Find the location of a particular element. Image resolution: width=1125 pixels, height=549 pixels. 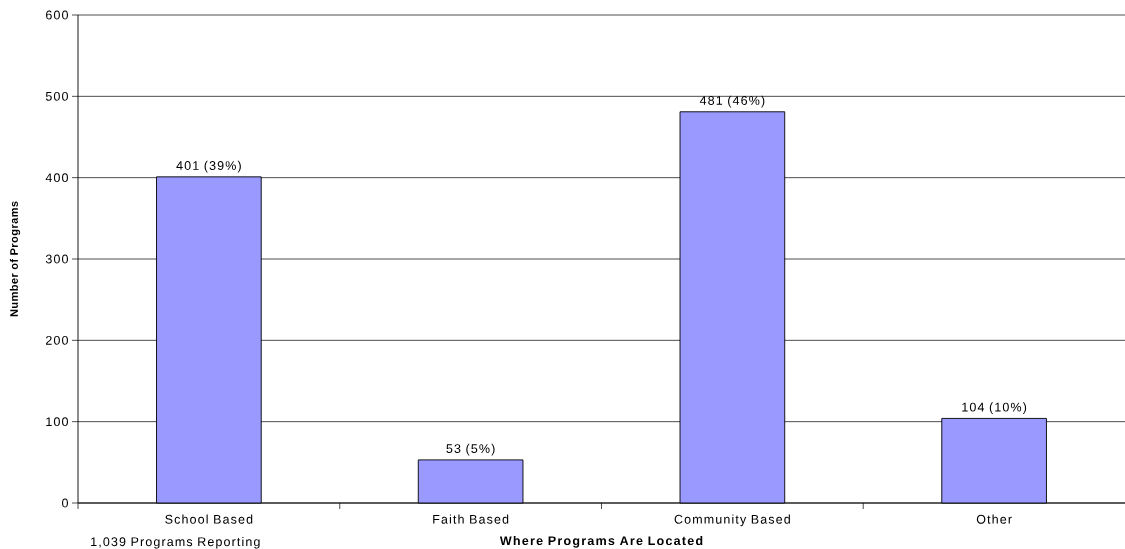

y-tick-label: 200 is located at coordinates (57, 340).